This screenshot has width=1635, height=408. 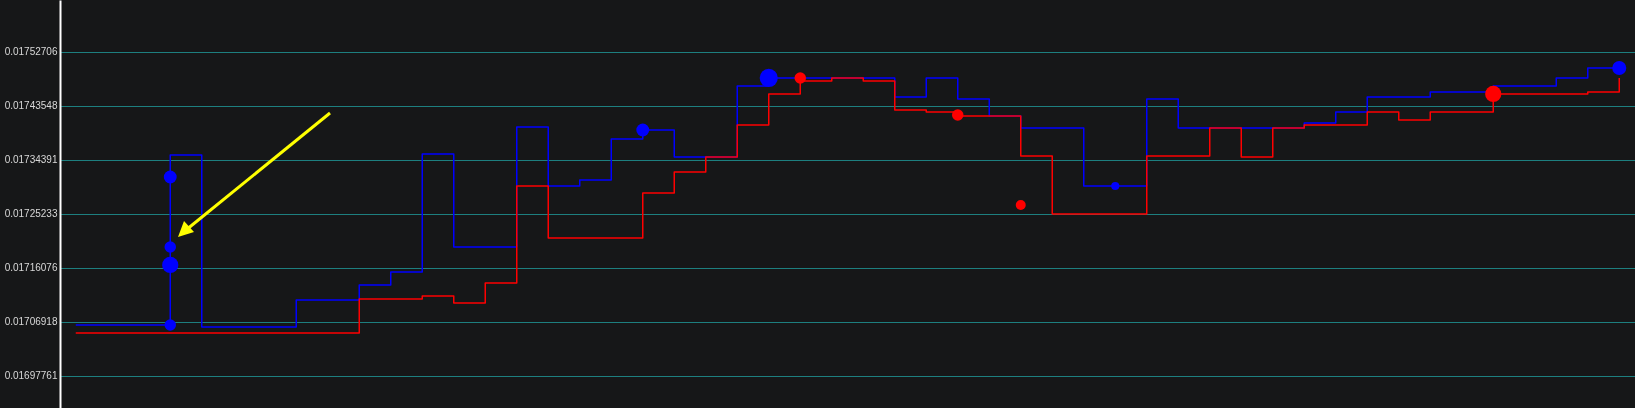 What do you see at coordinates (31, 160) in the screenshot?
I see `y-tick-label: 0.01734391` at bounding box center [31, 160].